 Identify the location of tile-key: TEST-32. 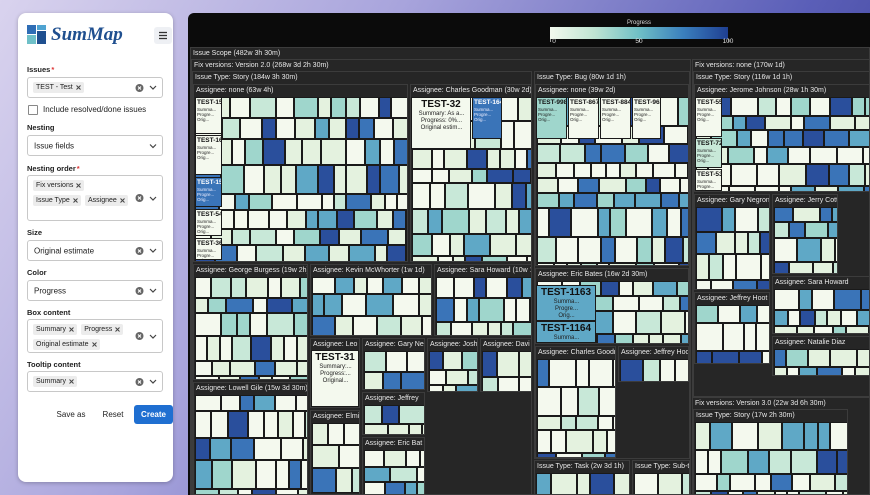
(441, 104).